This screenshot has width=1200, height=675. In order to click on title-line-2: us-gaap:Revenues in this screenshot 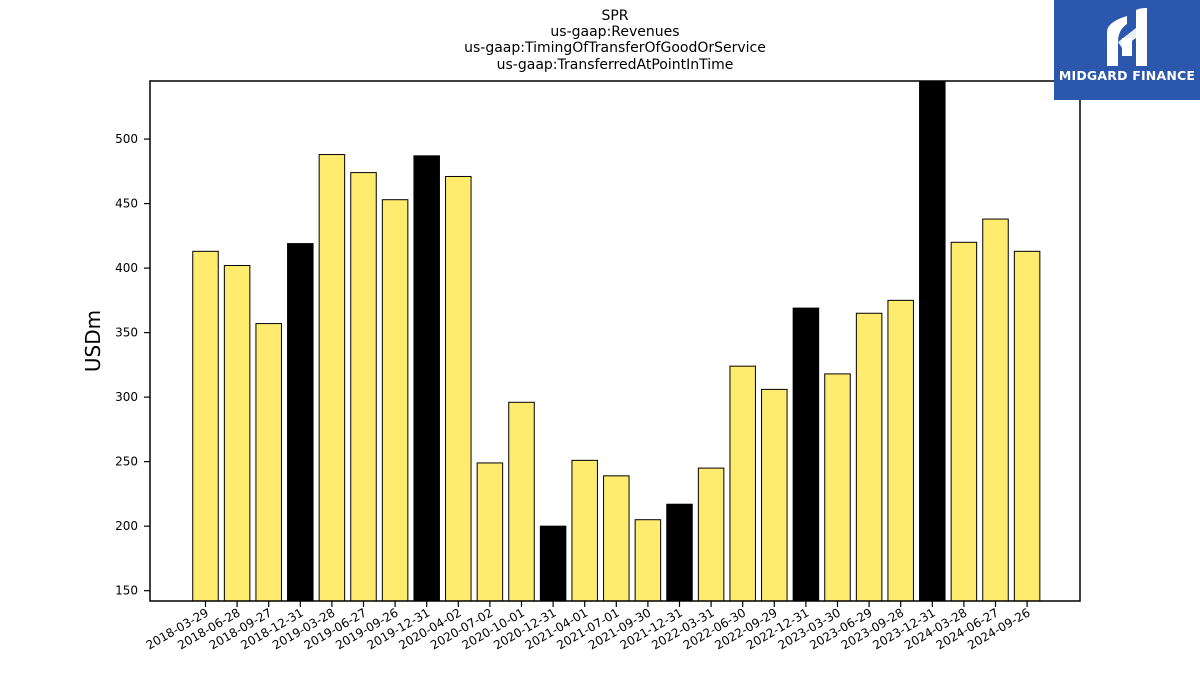, I will do `click(614, 32)`.